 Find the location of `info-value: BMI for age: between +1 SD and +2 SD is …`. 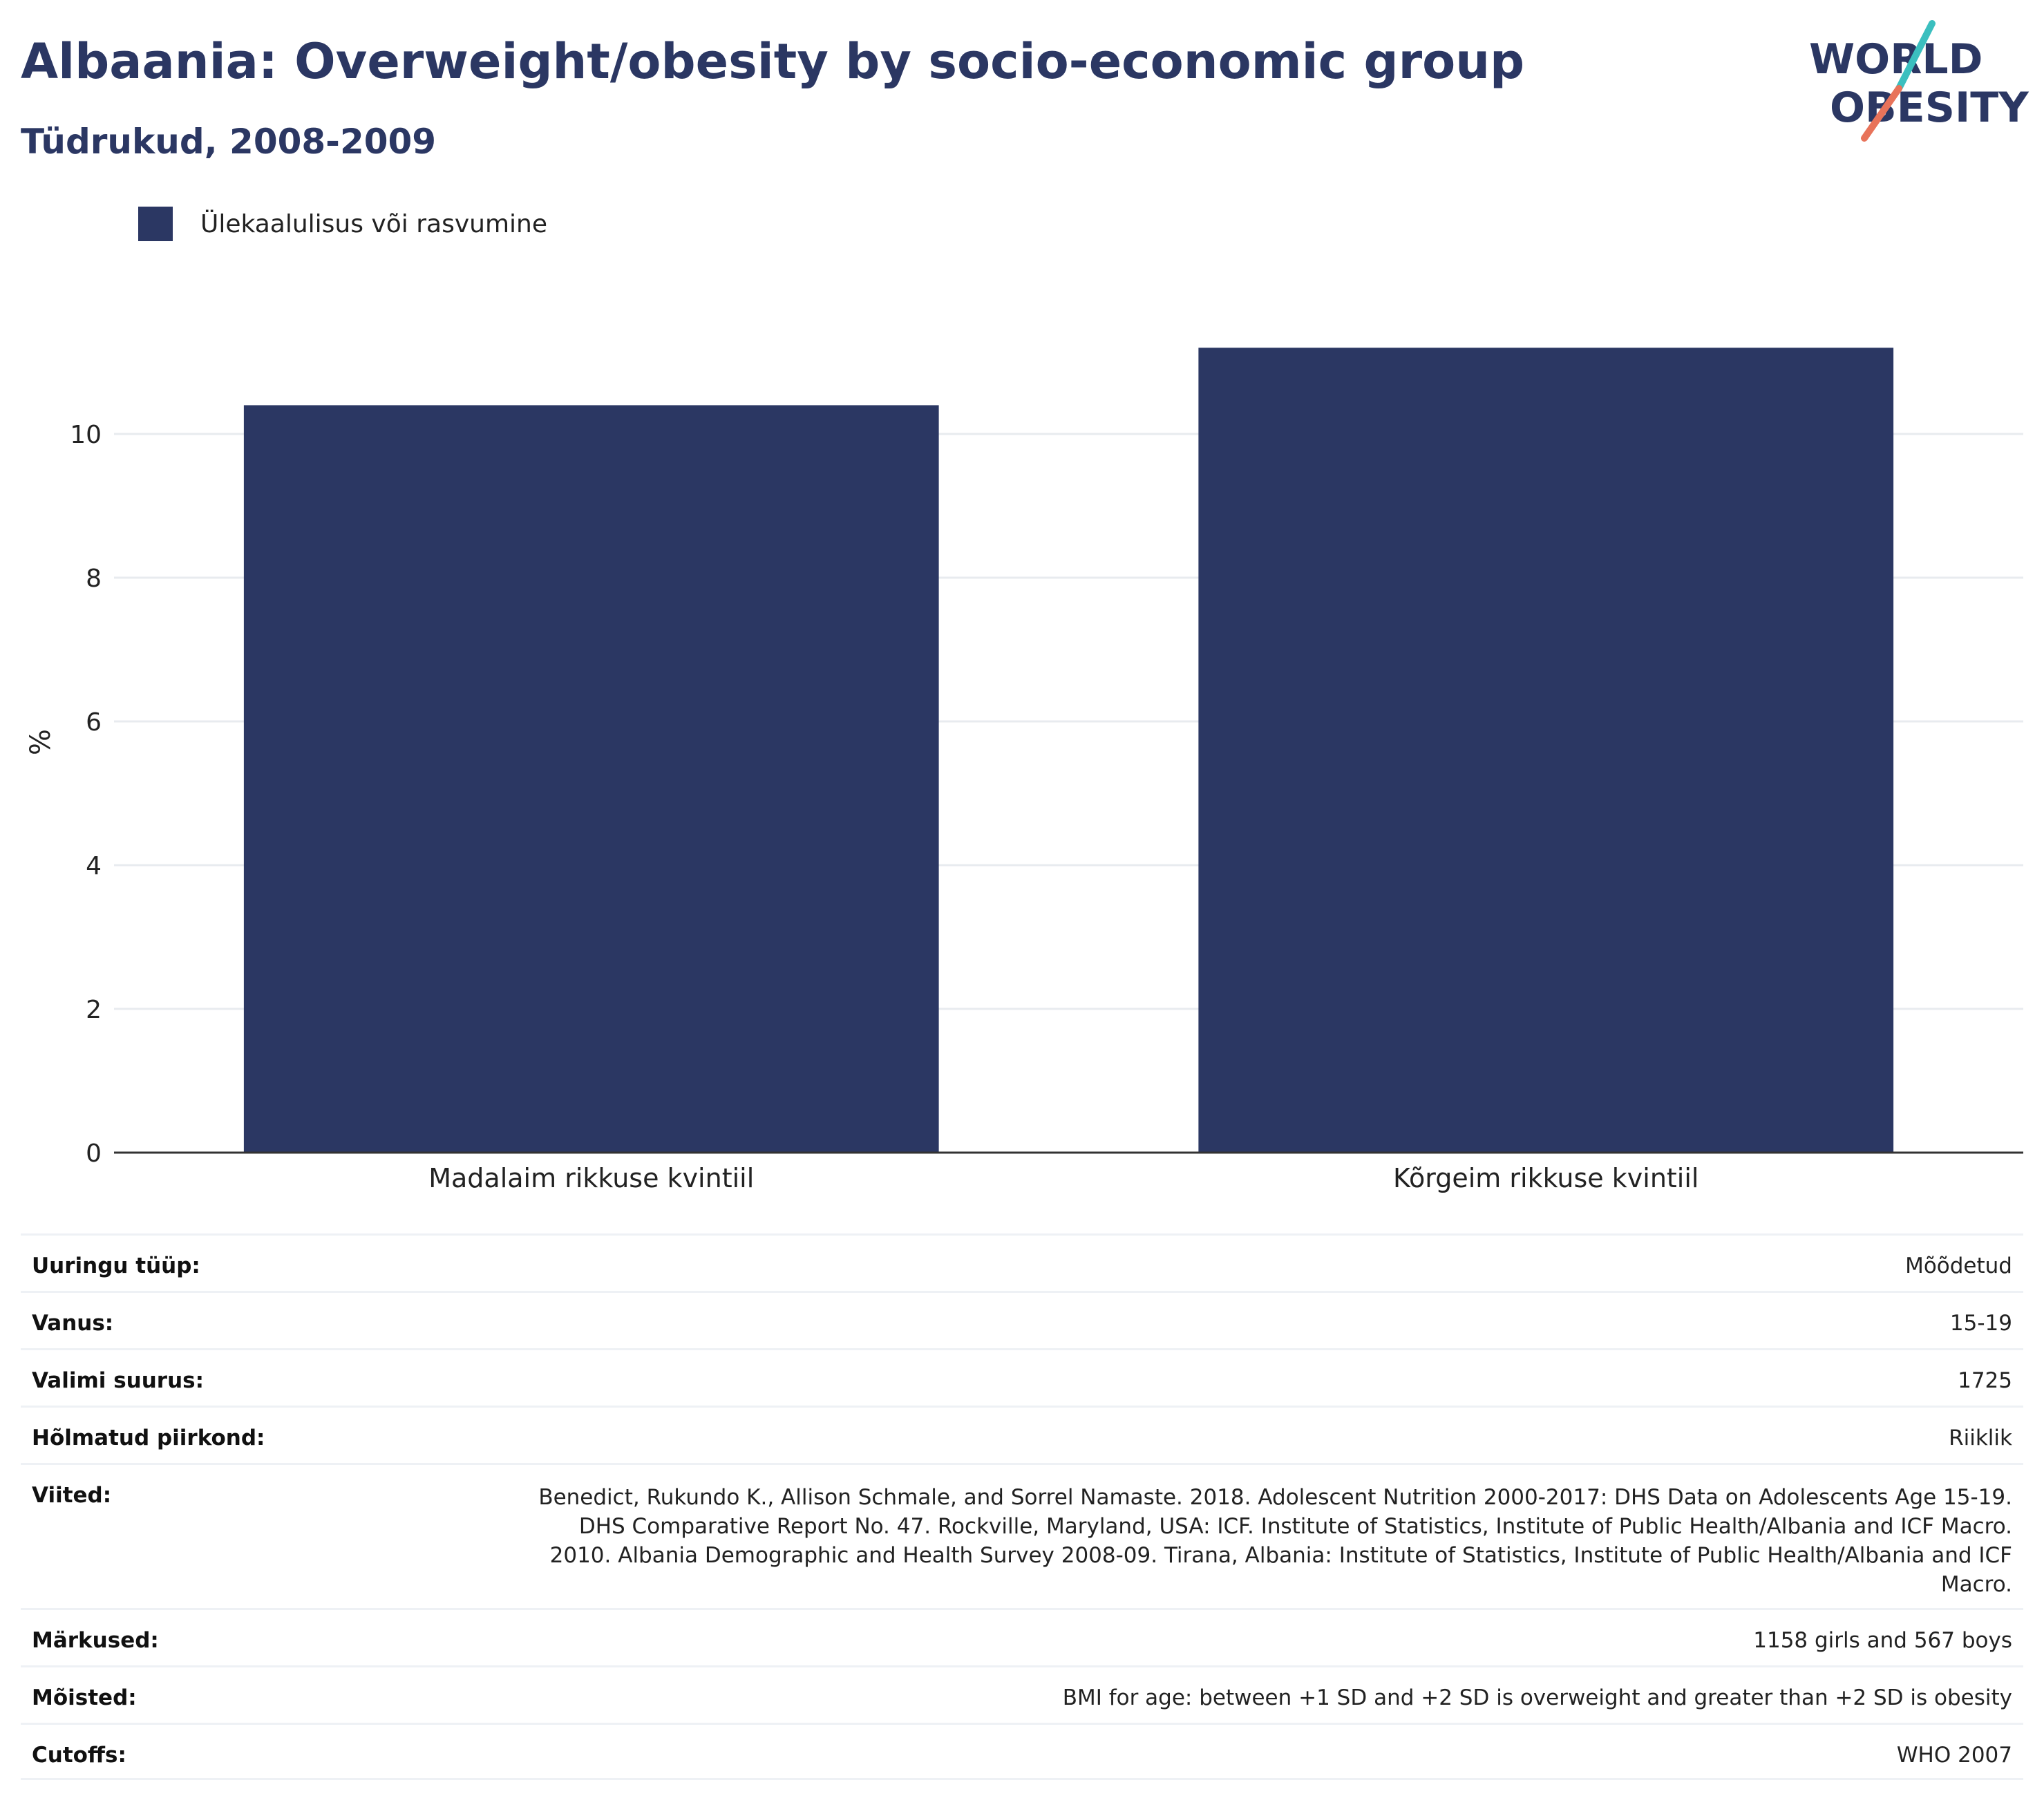

info-value: BMI for age: between +1 SD and +2 SD is … is located at coordinates (1537, 1697).